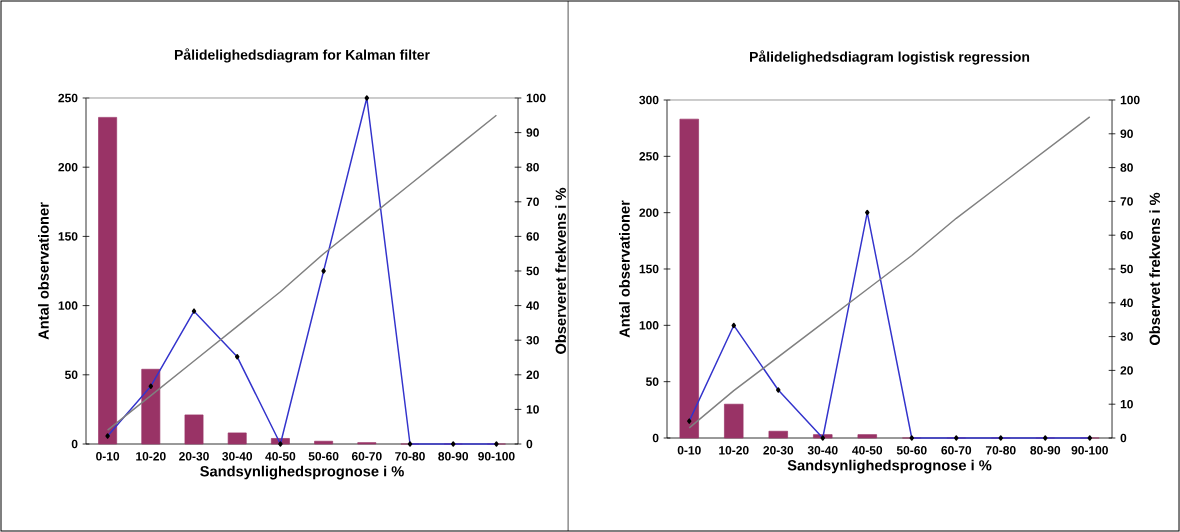  I want to click on chart-title: Pålidelighedsdiagram logistisk regression, so click(890, 57).